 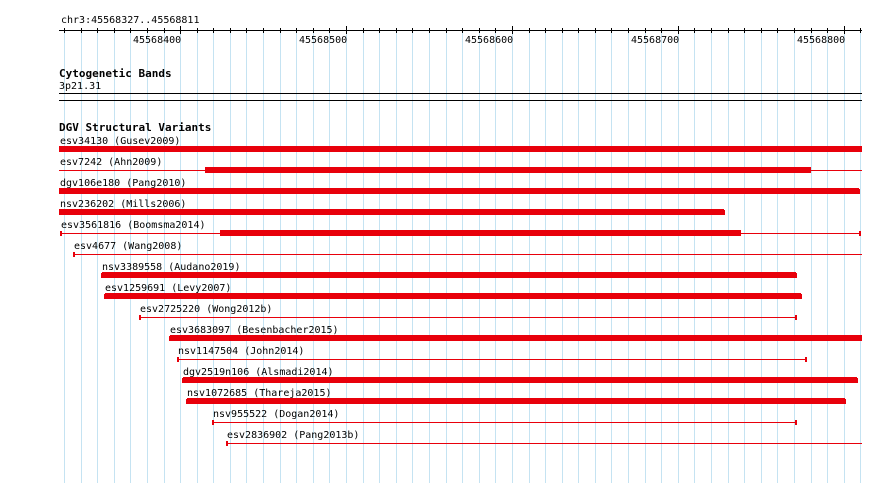 I want to click on ruler-tick-label: 45568500, so click(x=322, y=41).